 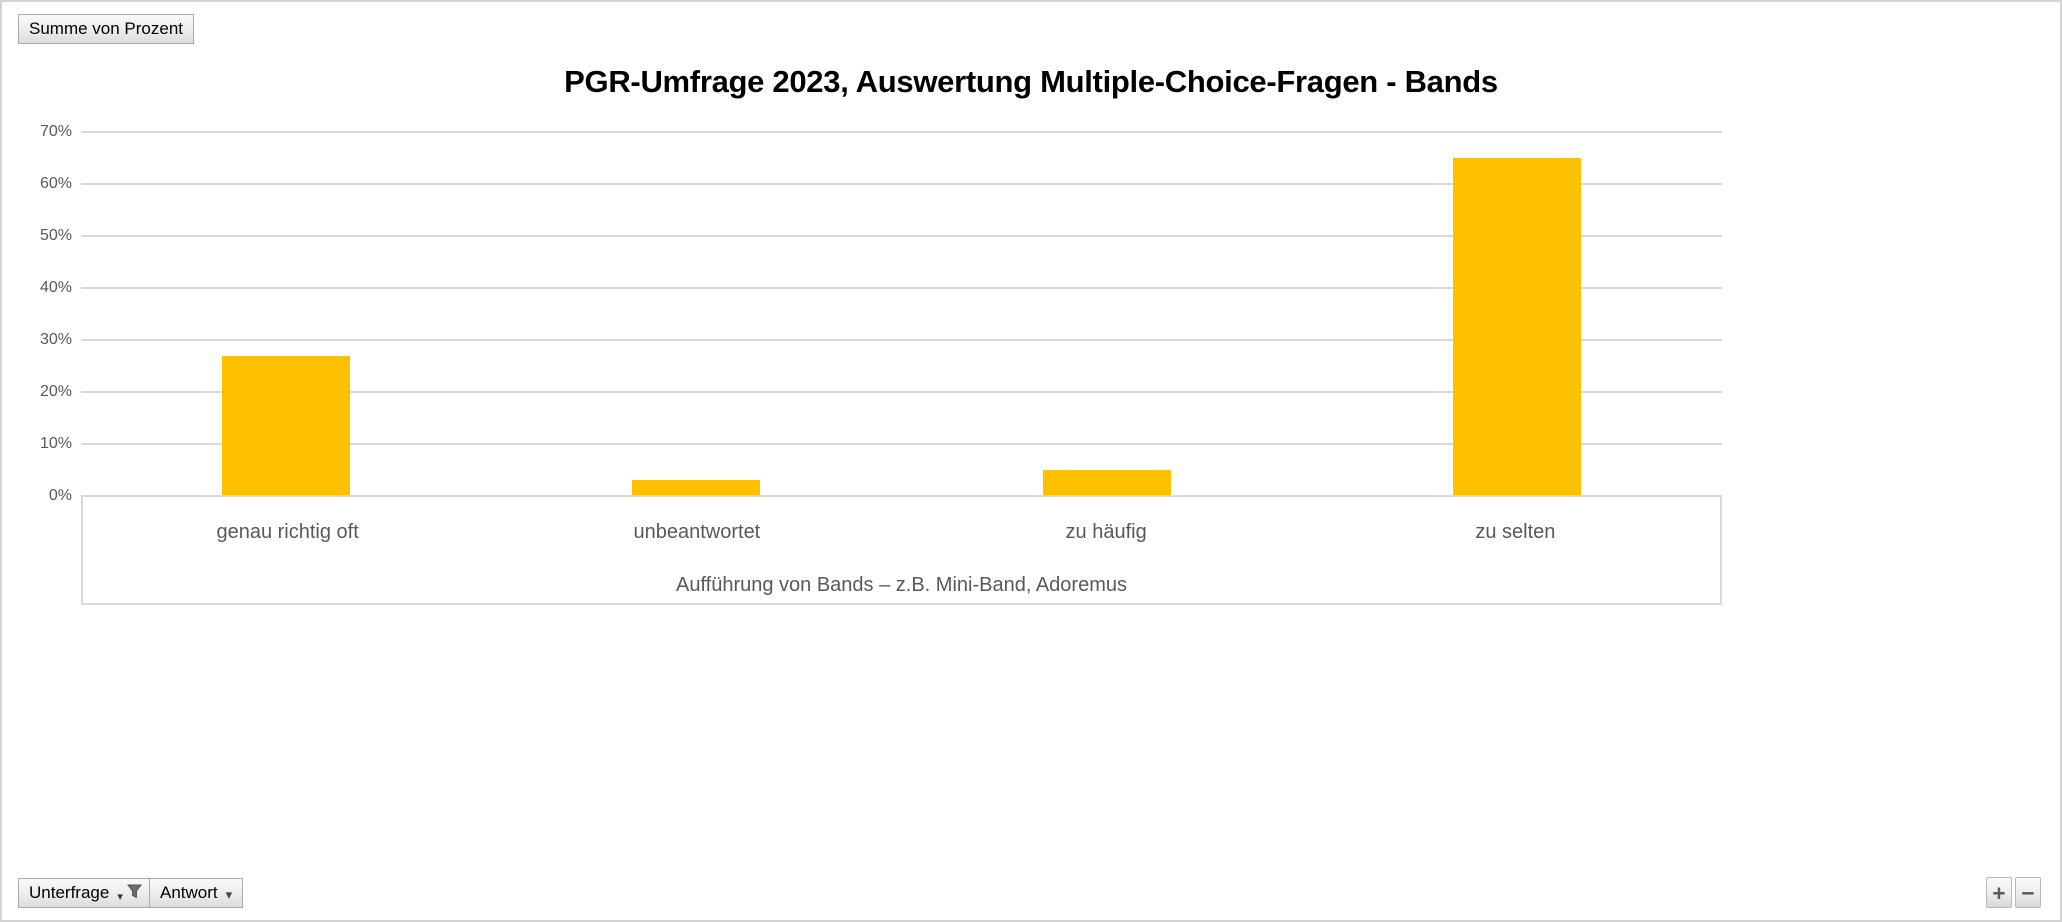 I want to click on bar-zu-selten, so click(x=1516, y=327).